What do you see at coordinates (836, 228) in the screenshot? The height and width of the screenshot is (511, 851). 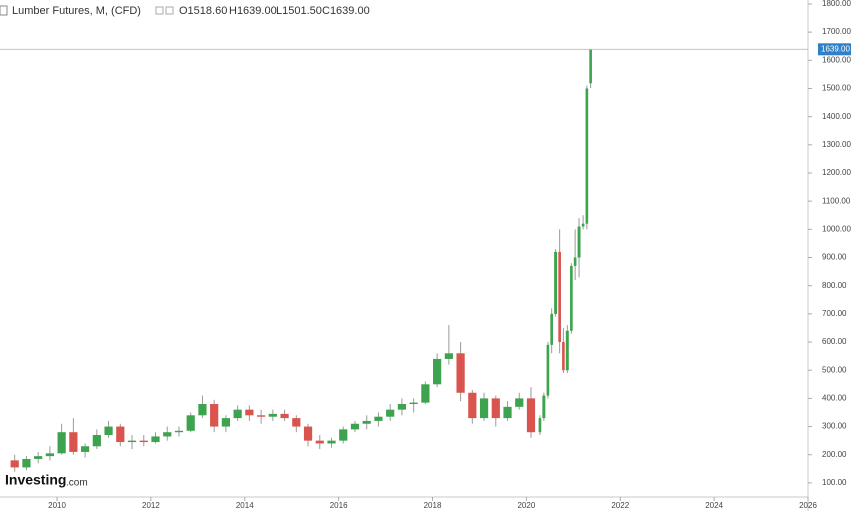 I see `y-tick-label: 1000.00` at bounding box center [836, 228].